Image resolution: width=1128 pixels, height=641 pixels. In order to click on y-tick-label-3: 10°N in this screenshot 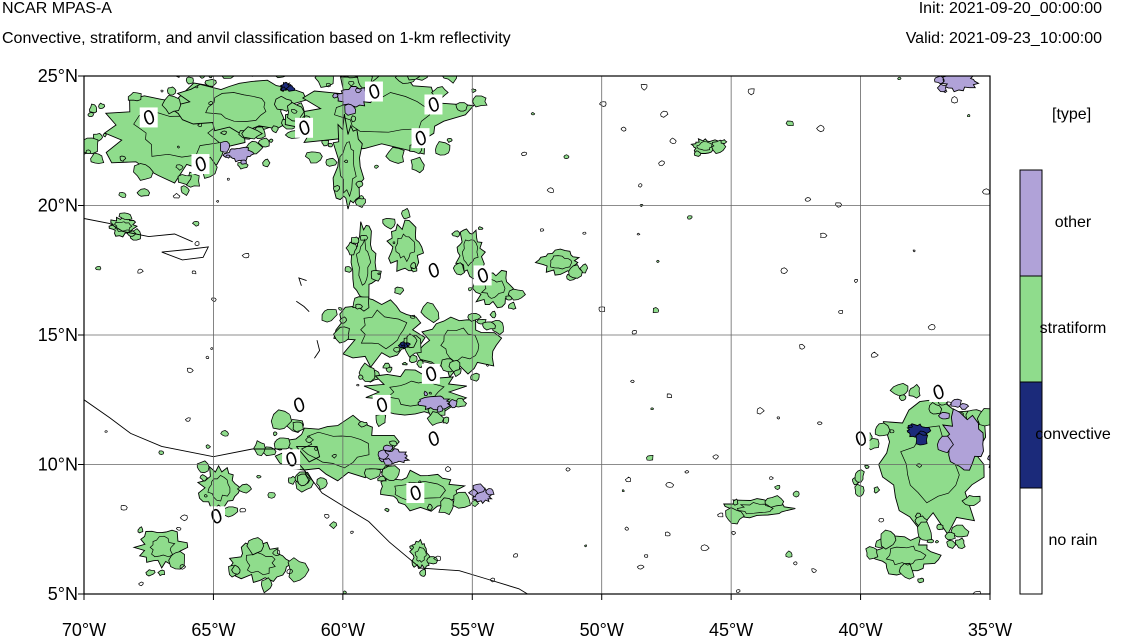, I will do `click(58, 465)`.